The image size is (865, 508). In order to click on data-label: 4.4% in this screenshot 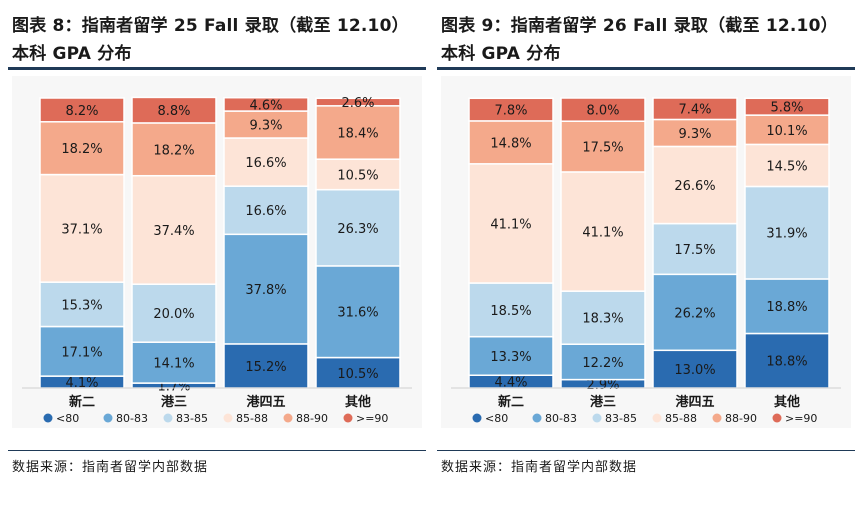, I will do `click(510, 383)`.